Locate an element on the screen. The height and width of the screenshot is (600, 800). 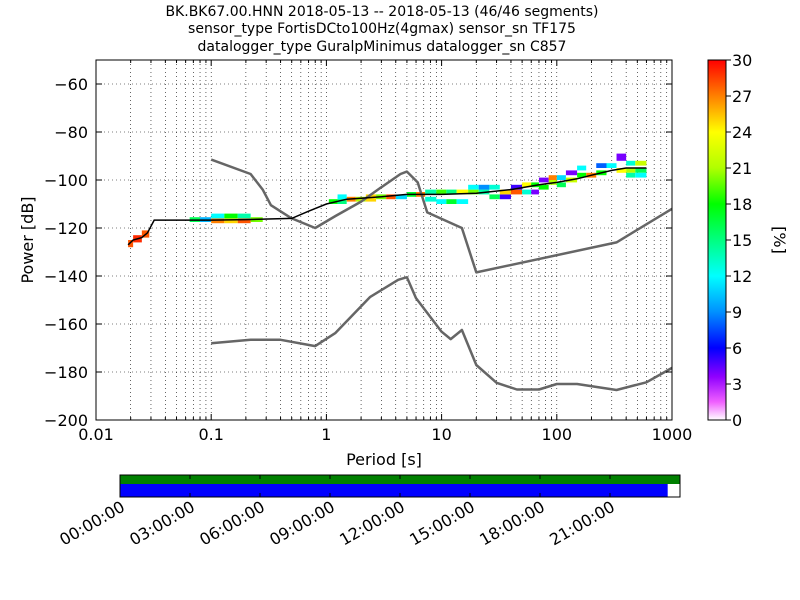
colorbar-tick-label: 30 is located at coordinates (742, 60).